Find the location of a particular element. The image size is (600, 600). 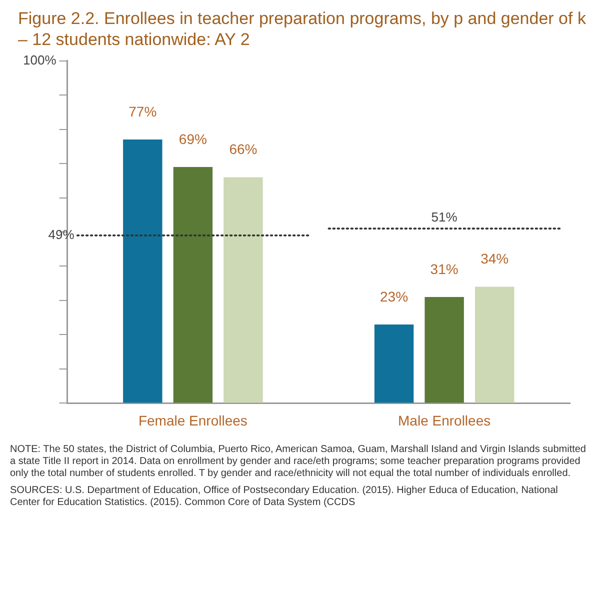

text: 69% is located at coordinates (192, 138).